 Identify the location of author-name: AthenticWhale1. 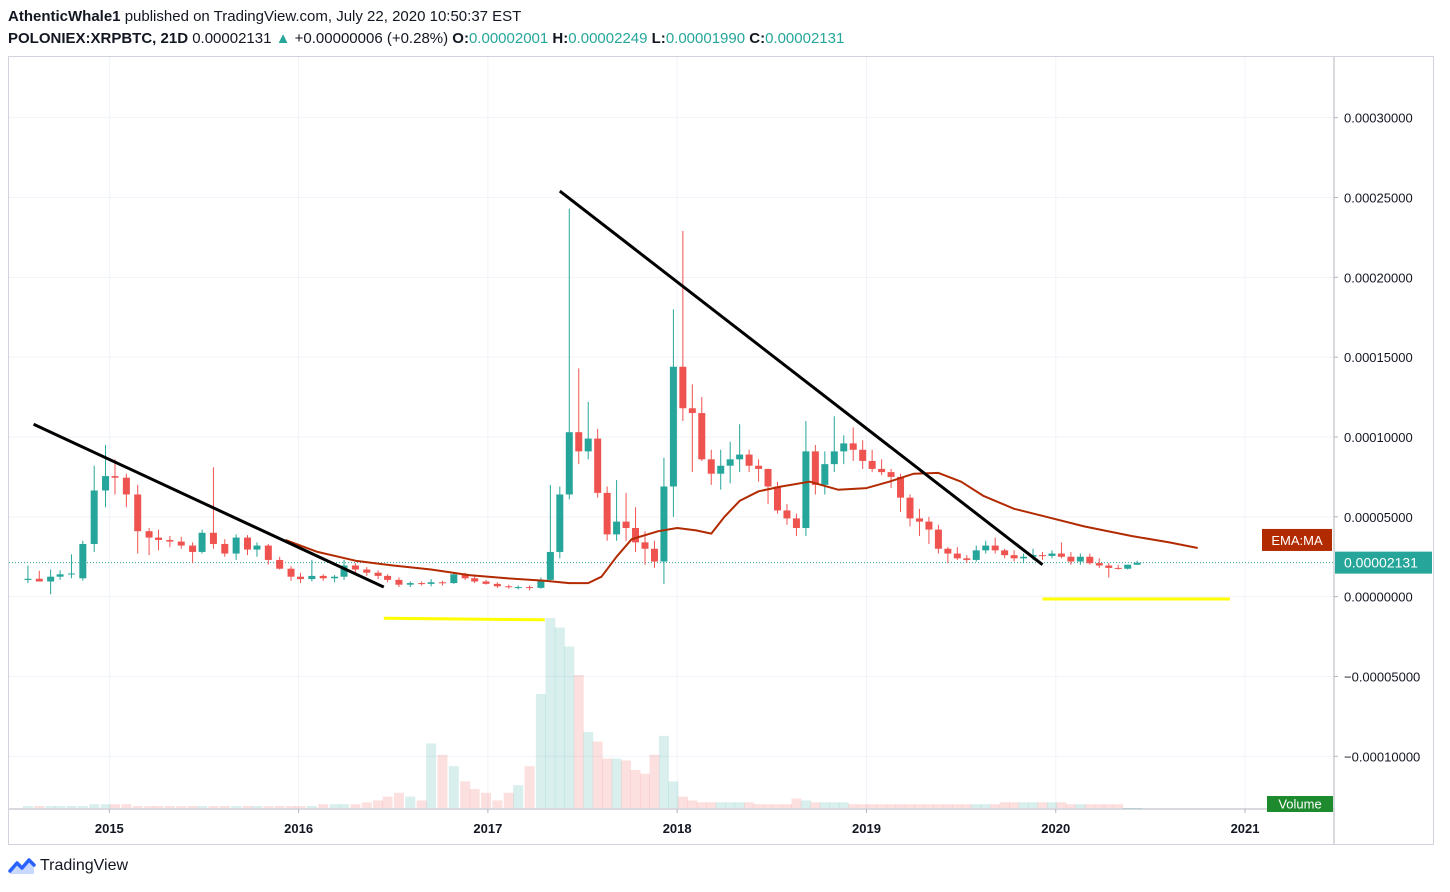
(64, 16).